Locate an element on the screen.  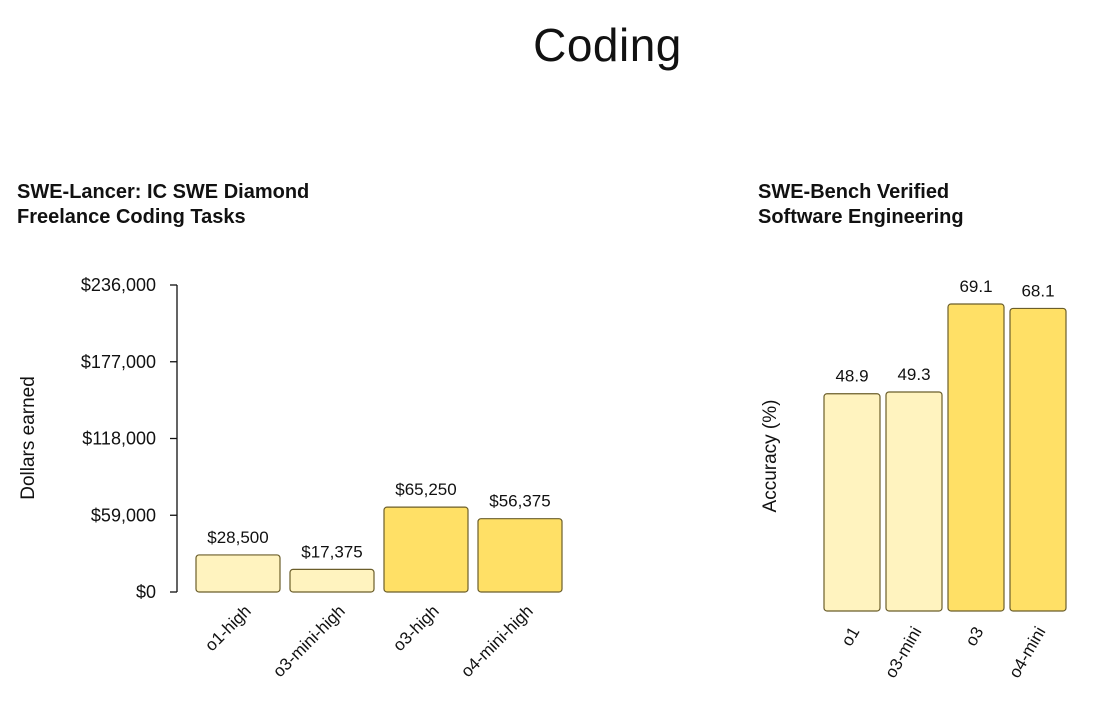
bar-o3-high is located at coordinates (426, 549).